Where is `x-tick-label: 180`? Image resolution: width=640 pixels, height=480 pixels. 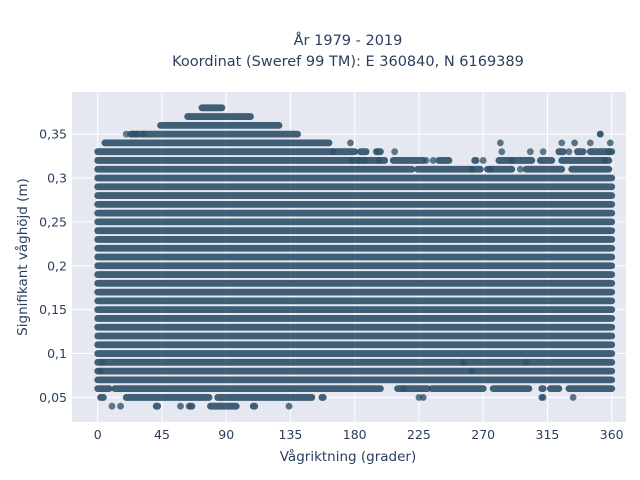 x-tick-label: 180 is located at coordinates (355, 434).